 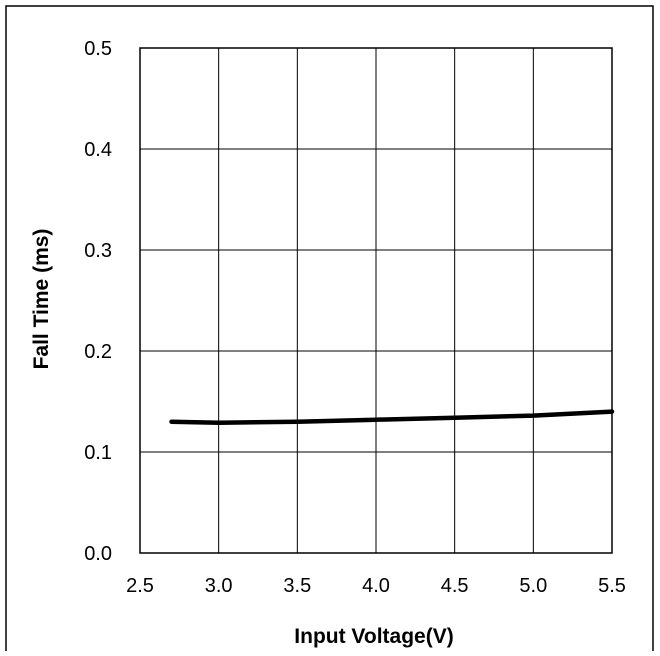 What do you see at coordinates (376, 586) in the screenshot?
I see `x-tick-label: 4.0` at bounding box center [376, 586].